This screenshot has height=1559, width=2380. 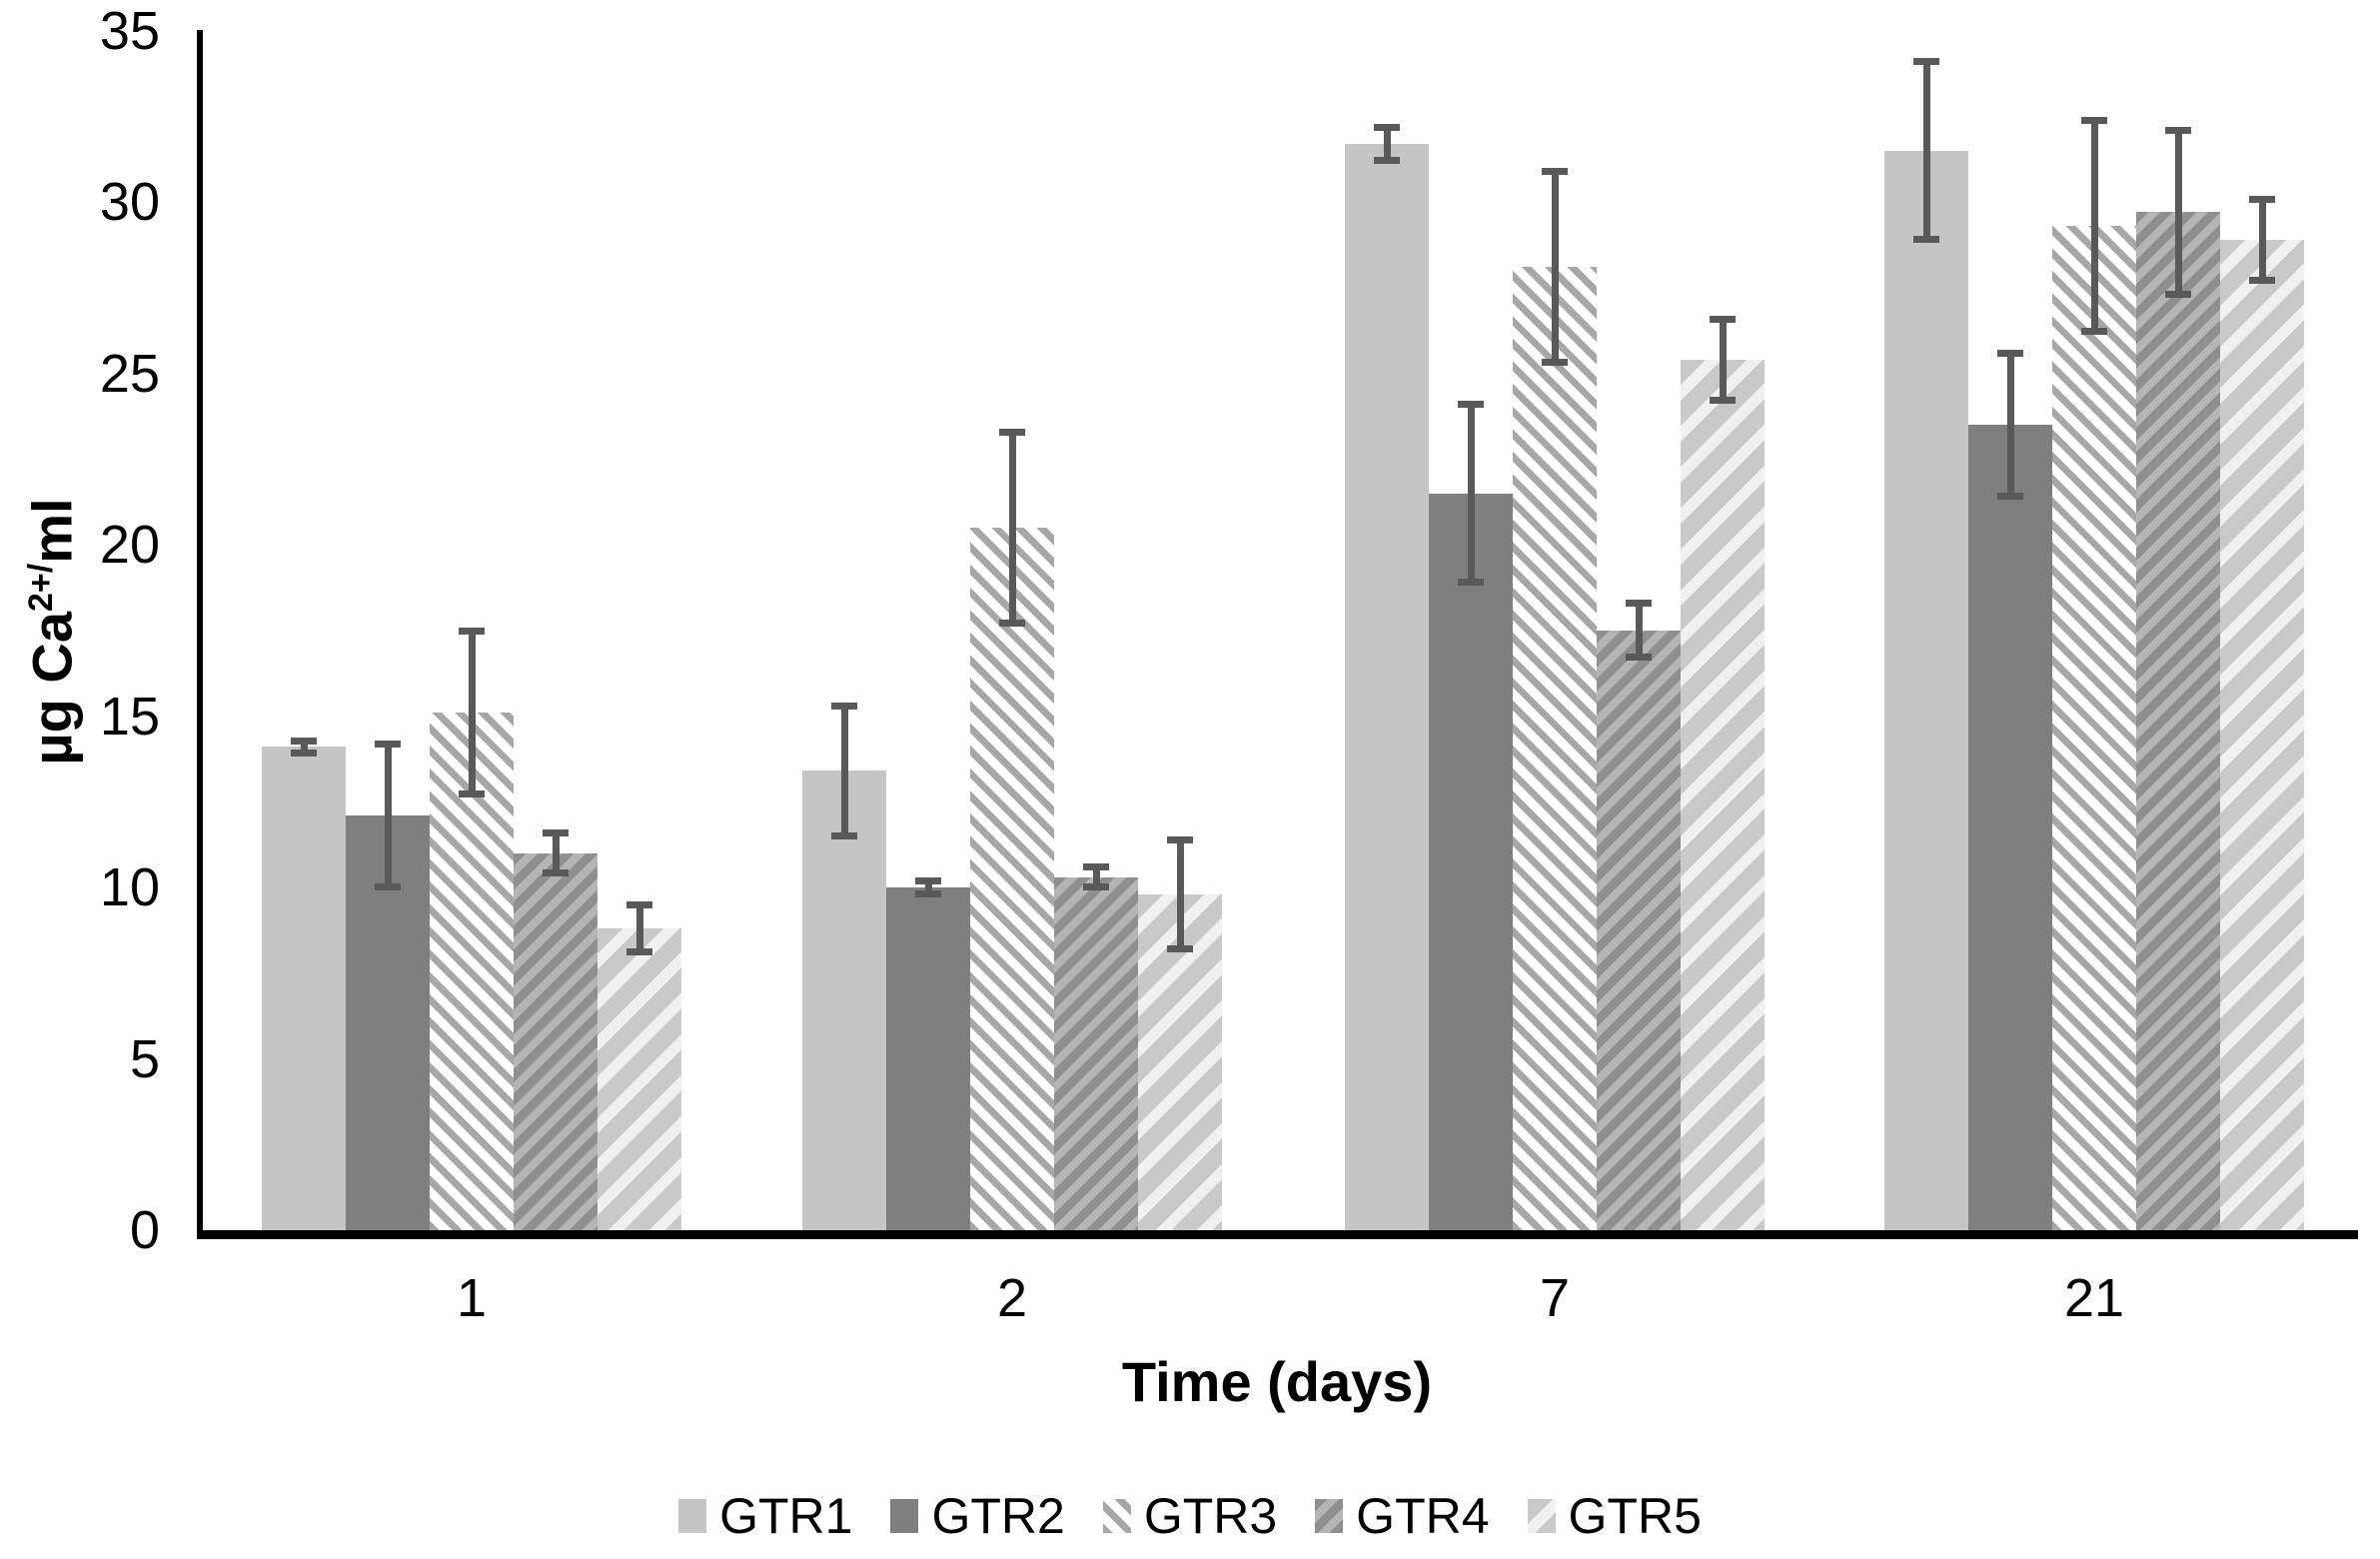 What do you see at coordinates (1926, 150) in the screenshot?
I see `error-bar-line-GTR1-day21` at bounding box center [1926, 150].